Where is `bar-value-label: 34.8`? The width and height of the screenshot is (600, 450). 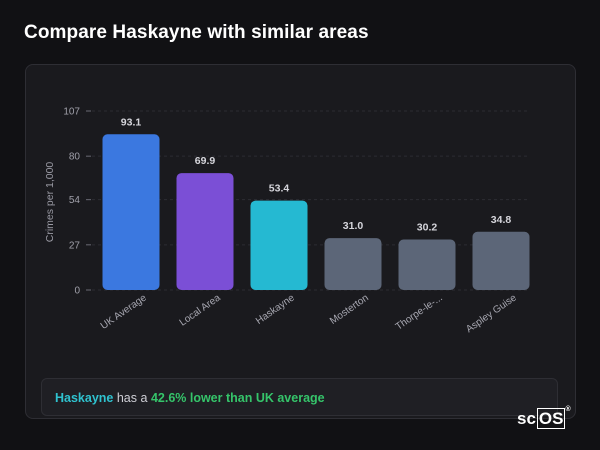
bar-value-label: 34.8 is located at coordinates (501, 220).